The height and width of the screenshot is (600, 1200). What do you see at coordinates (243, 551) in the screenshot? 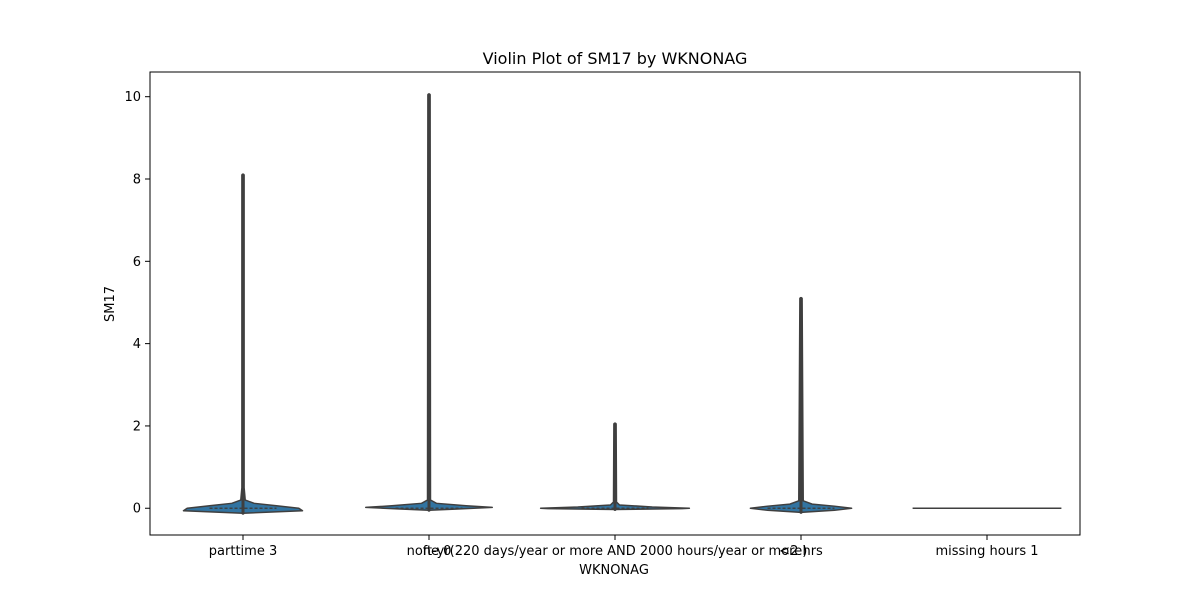
I see `x-tick-label: parttime 3` at bounding box center [243, 551].